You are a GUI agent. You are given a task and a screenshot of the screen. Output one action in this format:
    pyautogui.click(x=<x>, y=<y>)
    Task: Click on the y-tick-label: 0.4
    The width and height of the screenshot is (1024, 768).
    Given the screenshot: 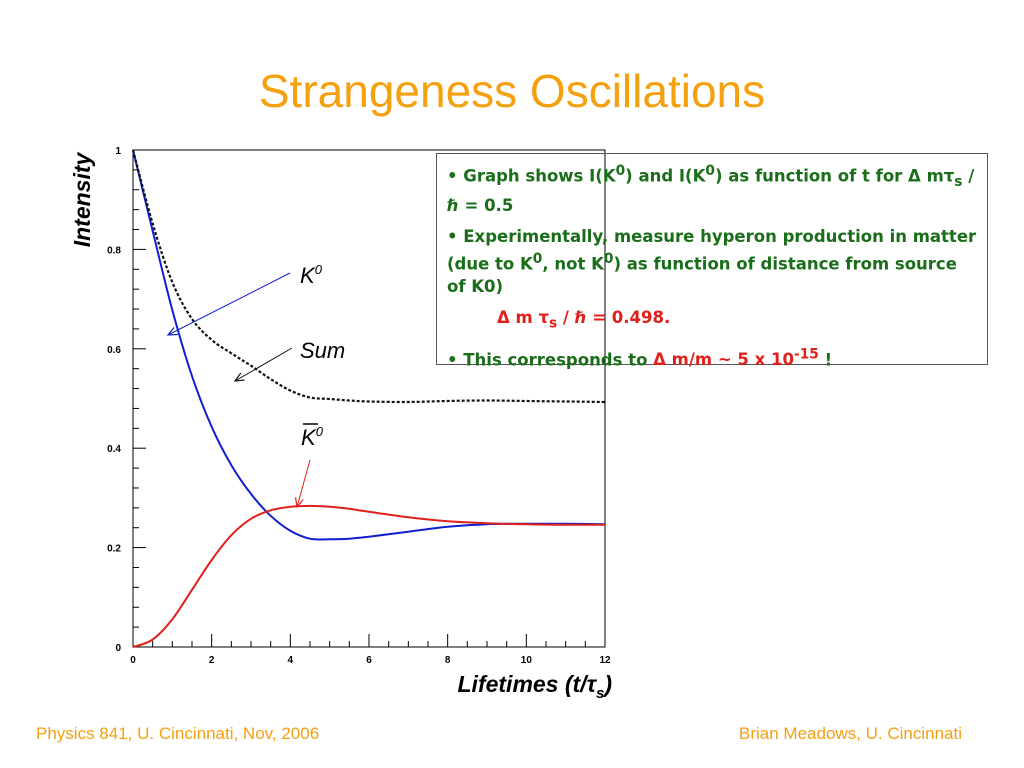 What is the action you would take?
    pyautogui.click(x=114, y=449)
    